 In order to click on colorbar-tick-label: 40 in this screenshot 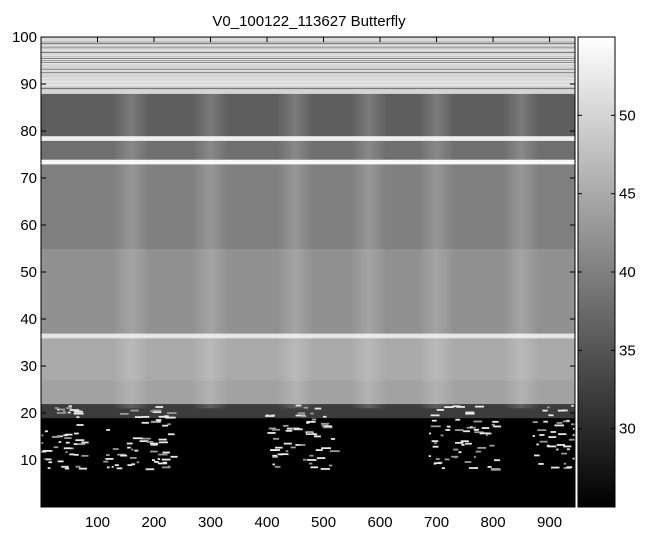, I will do `click(627, 272)`.